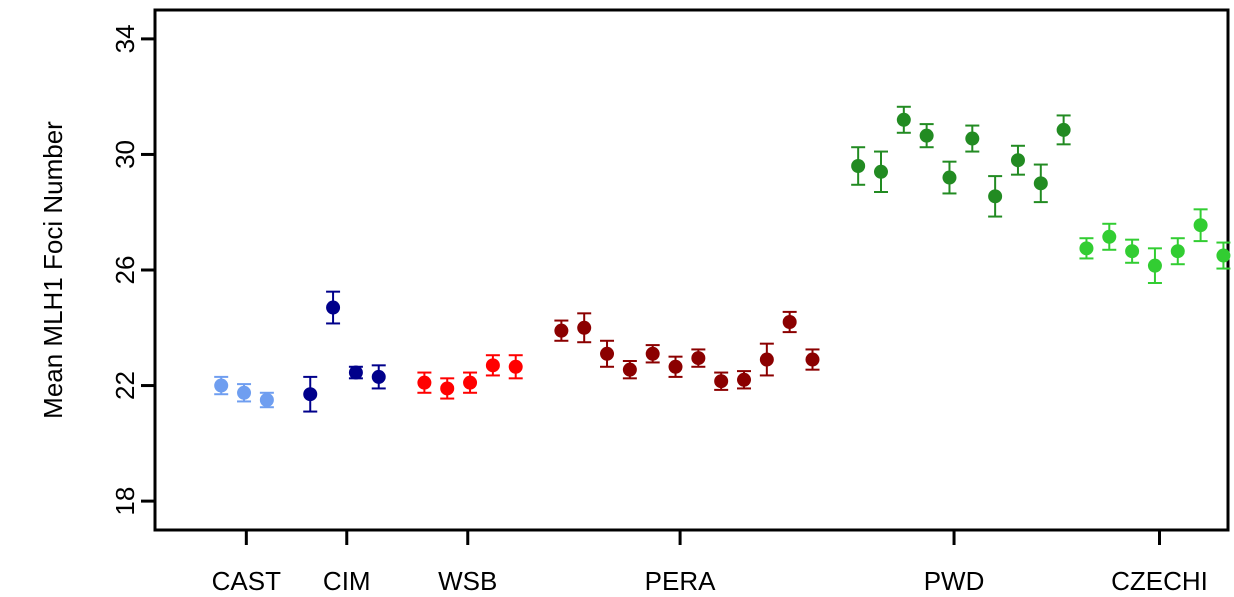 Image resolution: width=1234 pixels, height=597 pixels. I want to click on x-tick-label: CIM, so click(347, 581).